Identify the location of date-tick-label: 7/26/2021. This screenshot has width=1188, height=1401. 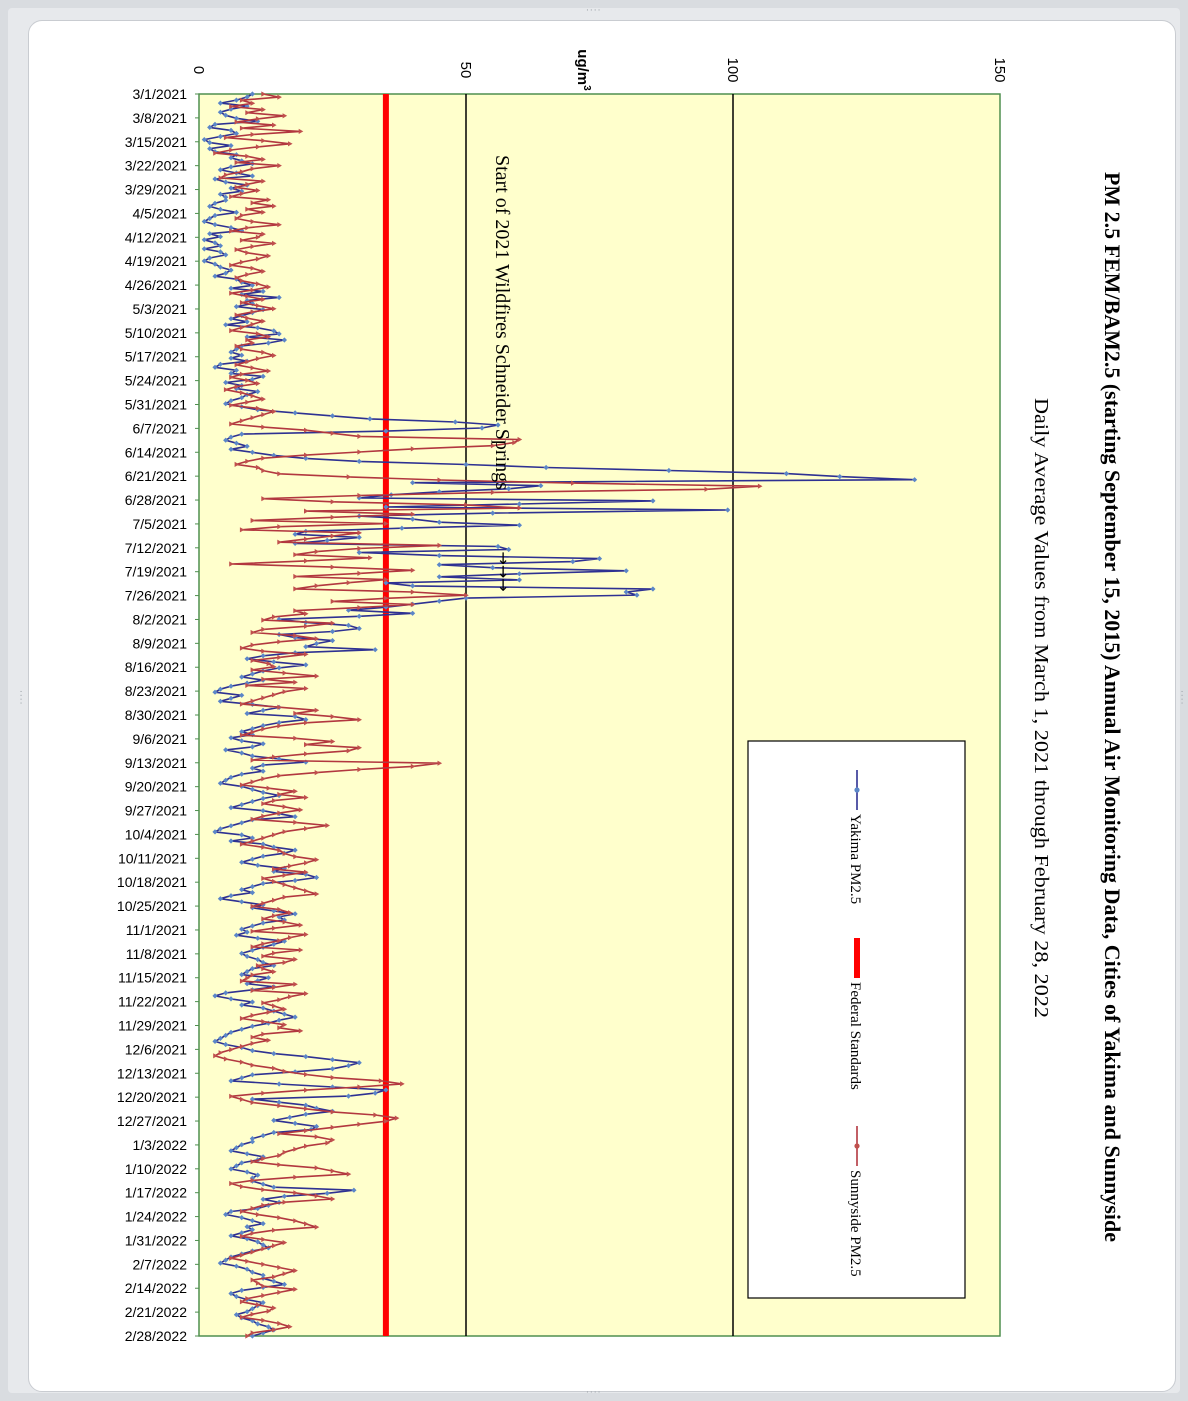
(156, 596).